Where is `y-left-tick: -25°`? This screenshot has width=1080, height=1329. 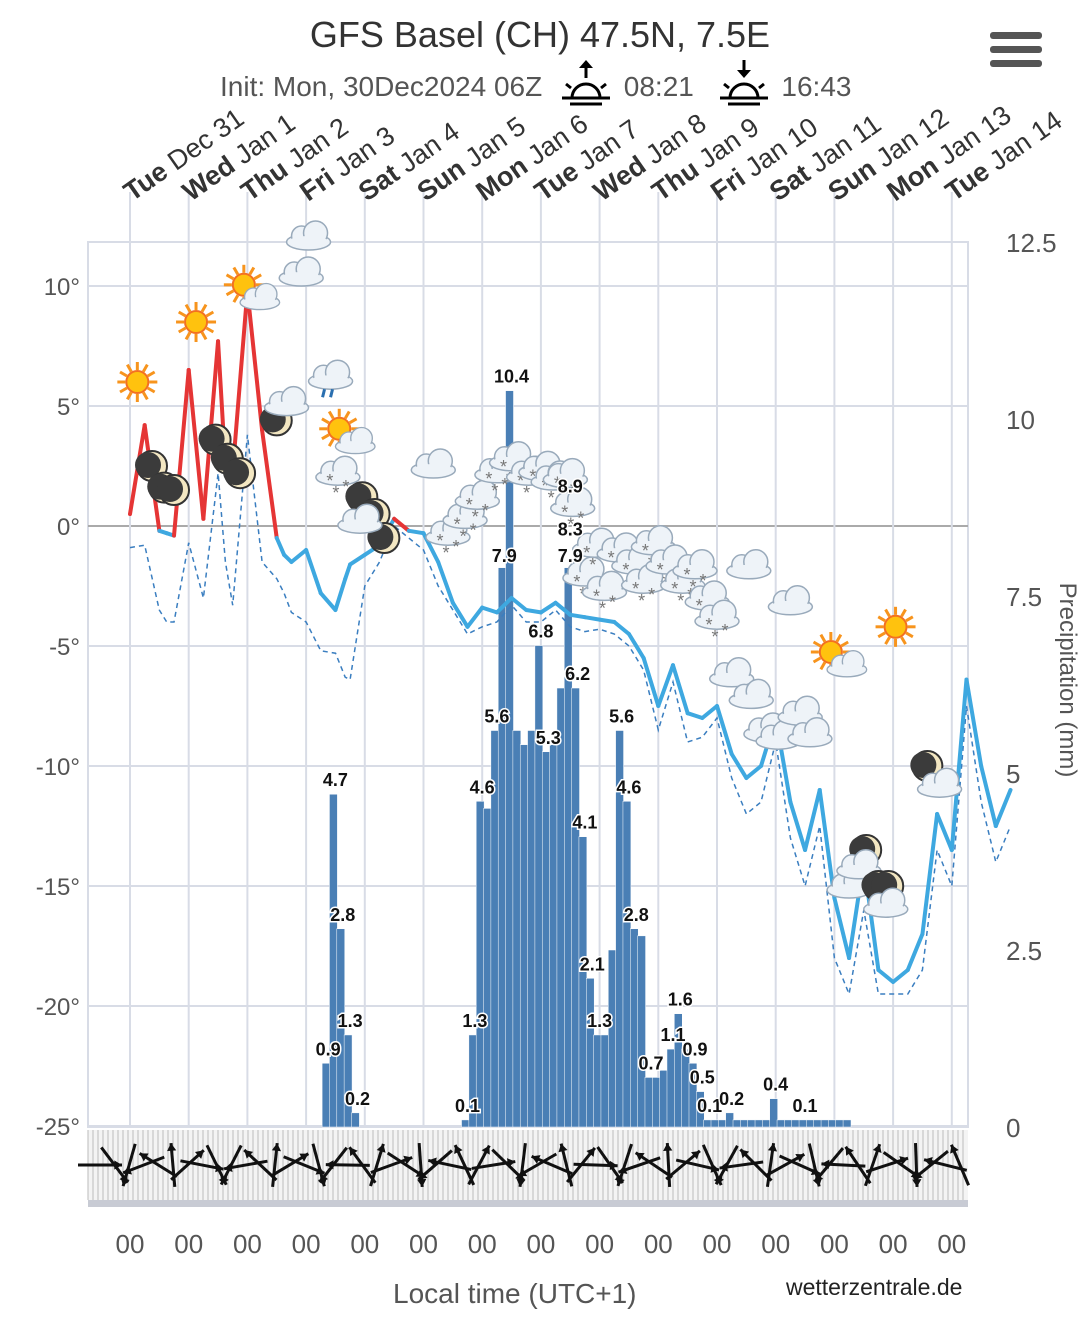
y-left-tick: -25° is located at coordinates (58, 1127).